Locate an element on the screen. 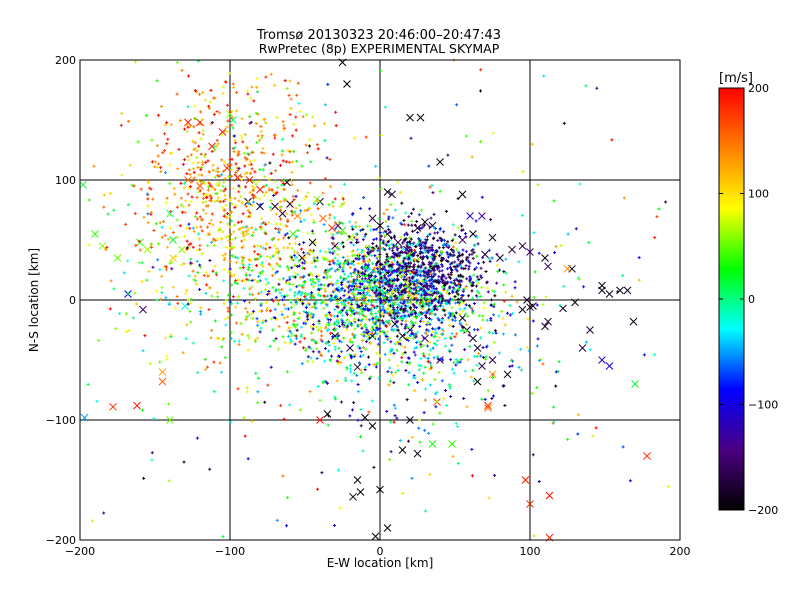 This screenshot has width=800, height=600. y-tick-label: −100 is located at coordinates (61, 420).